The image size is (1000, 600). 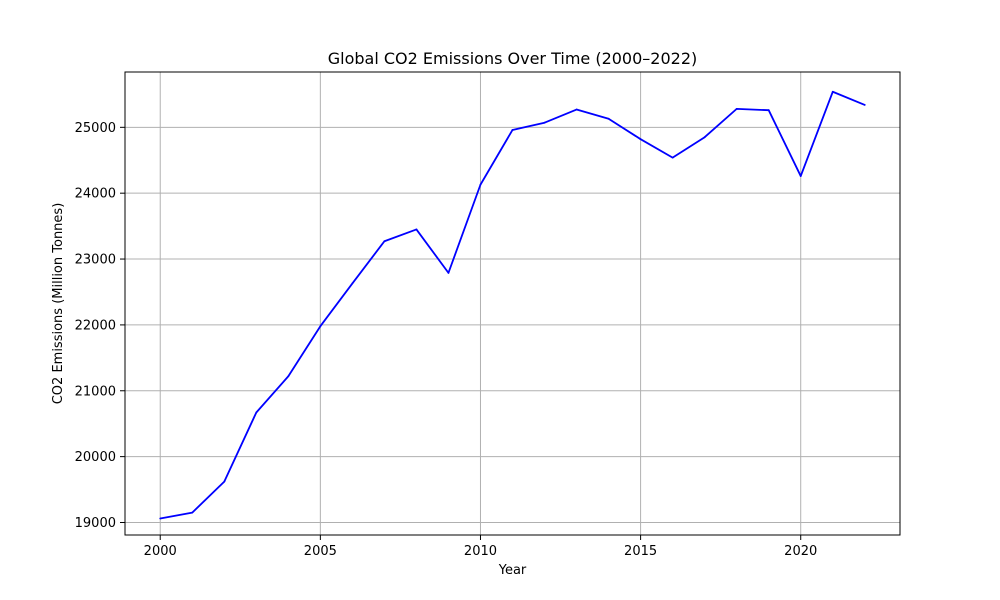 What do you see at coordinates (95, 325) in the screenshot?
I see `y-tick-label: 22000` at bounding box center [95, 325].